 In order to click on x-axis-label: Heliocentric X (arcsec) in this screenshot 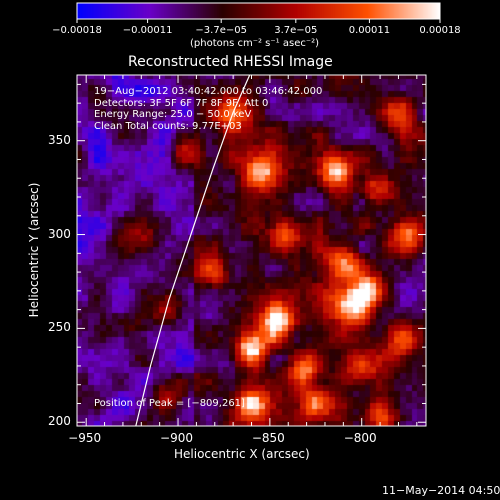, I will do `click(242, 454)`.